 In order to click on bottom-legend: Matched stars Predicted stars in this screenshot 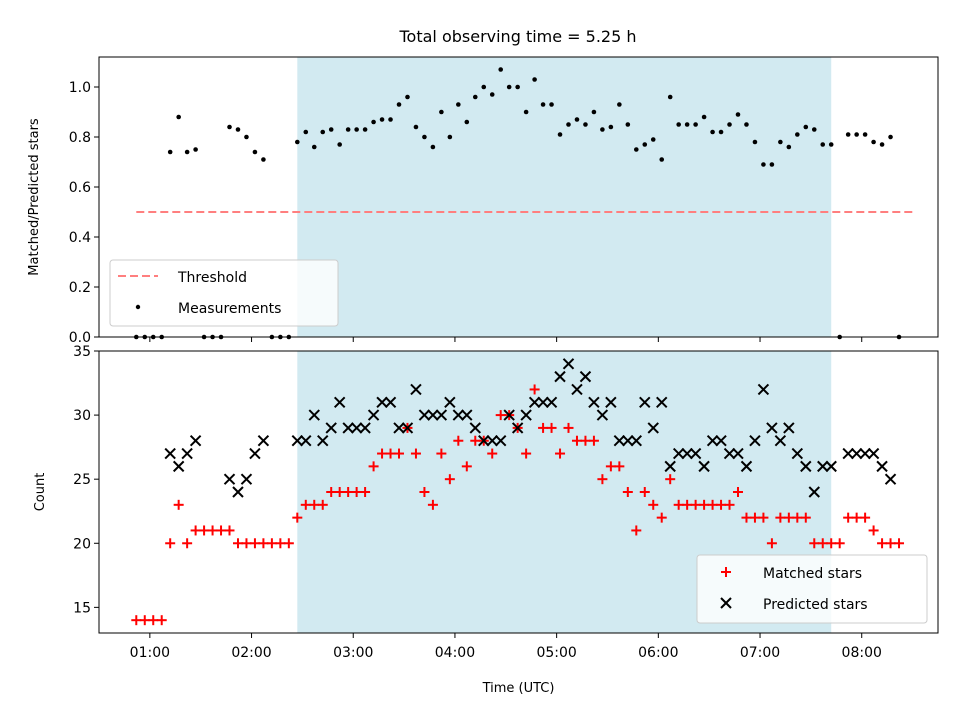, I will do `click(812, 589)`.